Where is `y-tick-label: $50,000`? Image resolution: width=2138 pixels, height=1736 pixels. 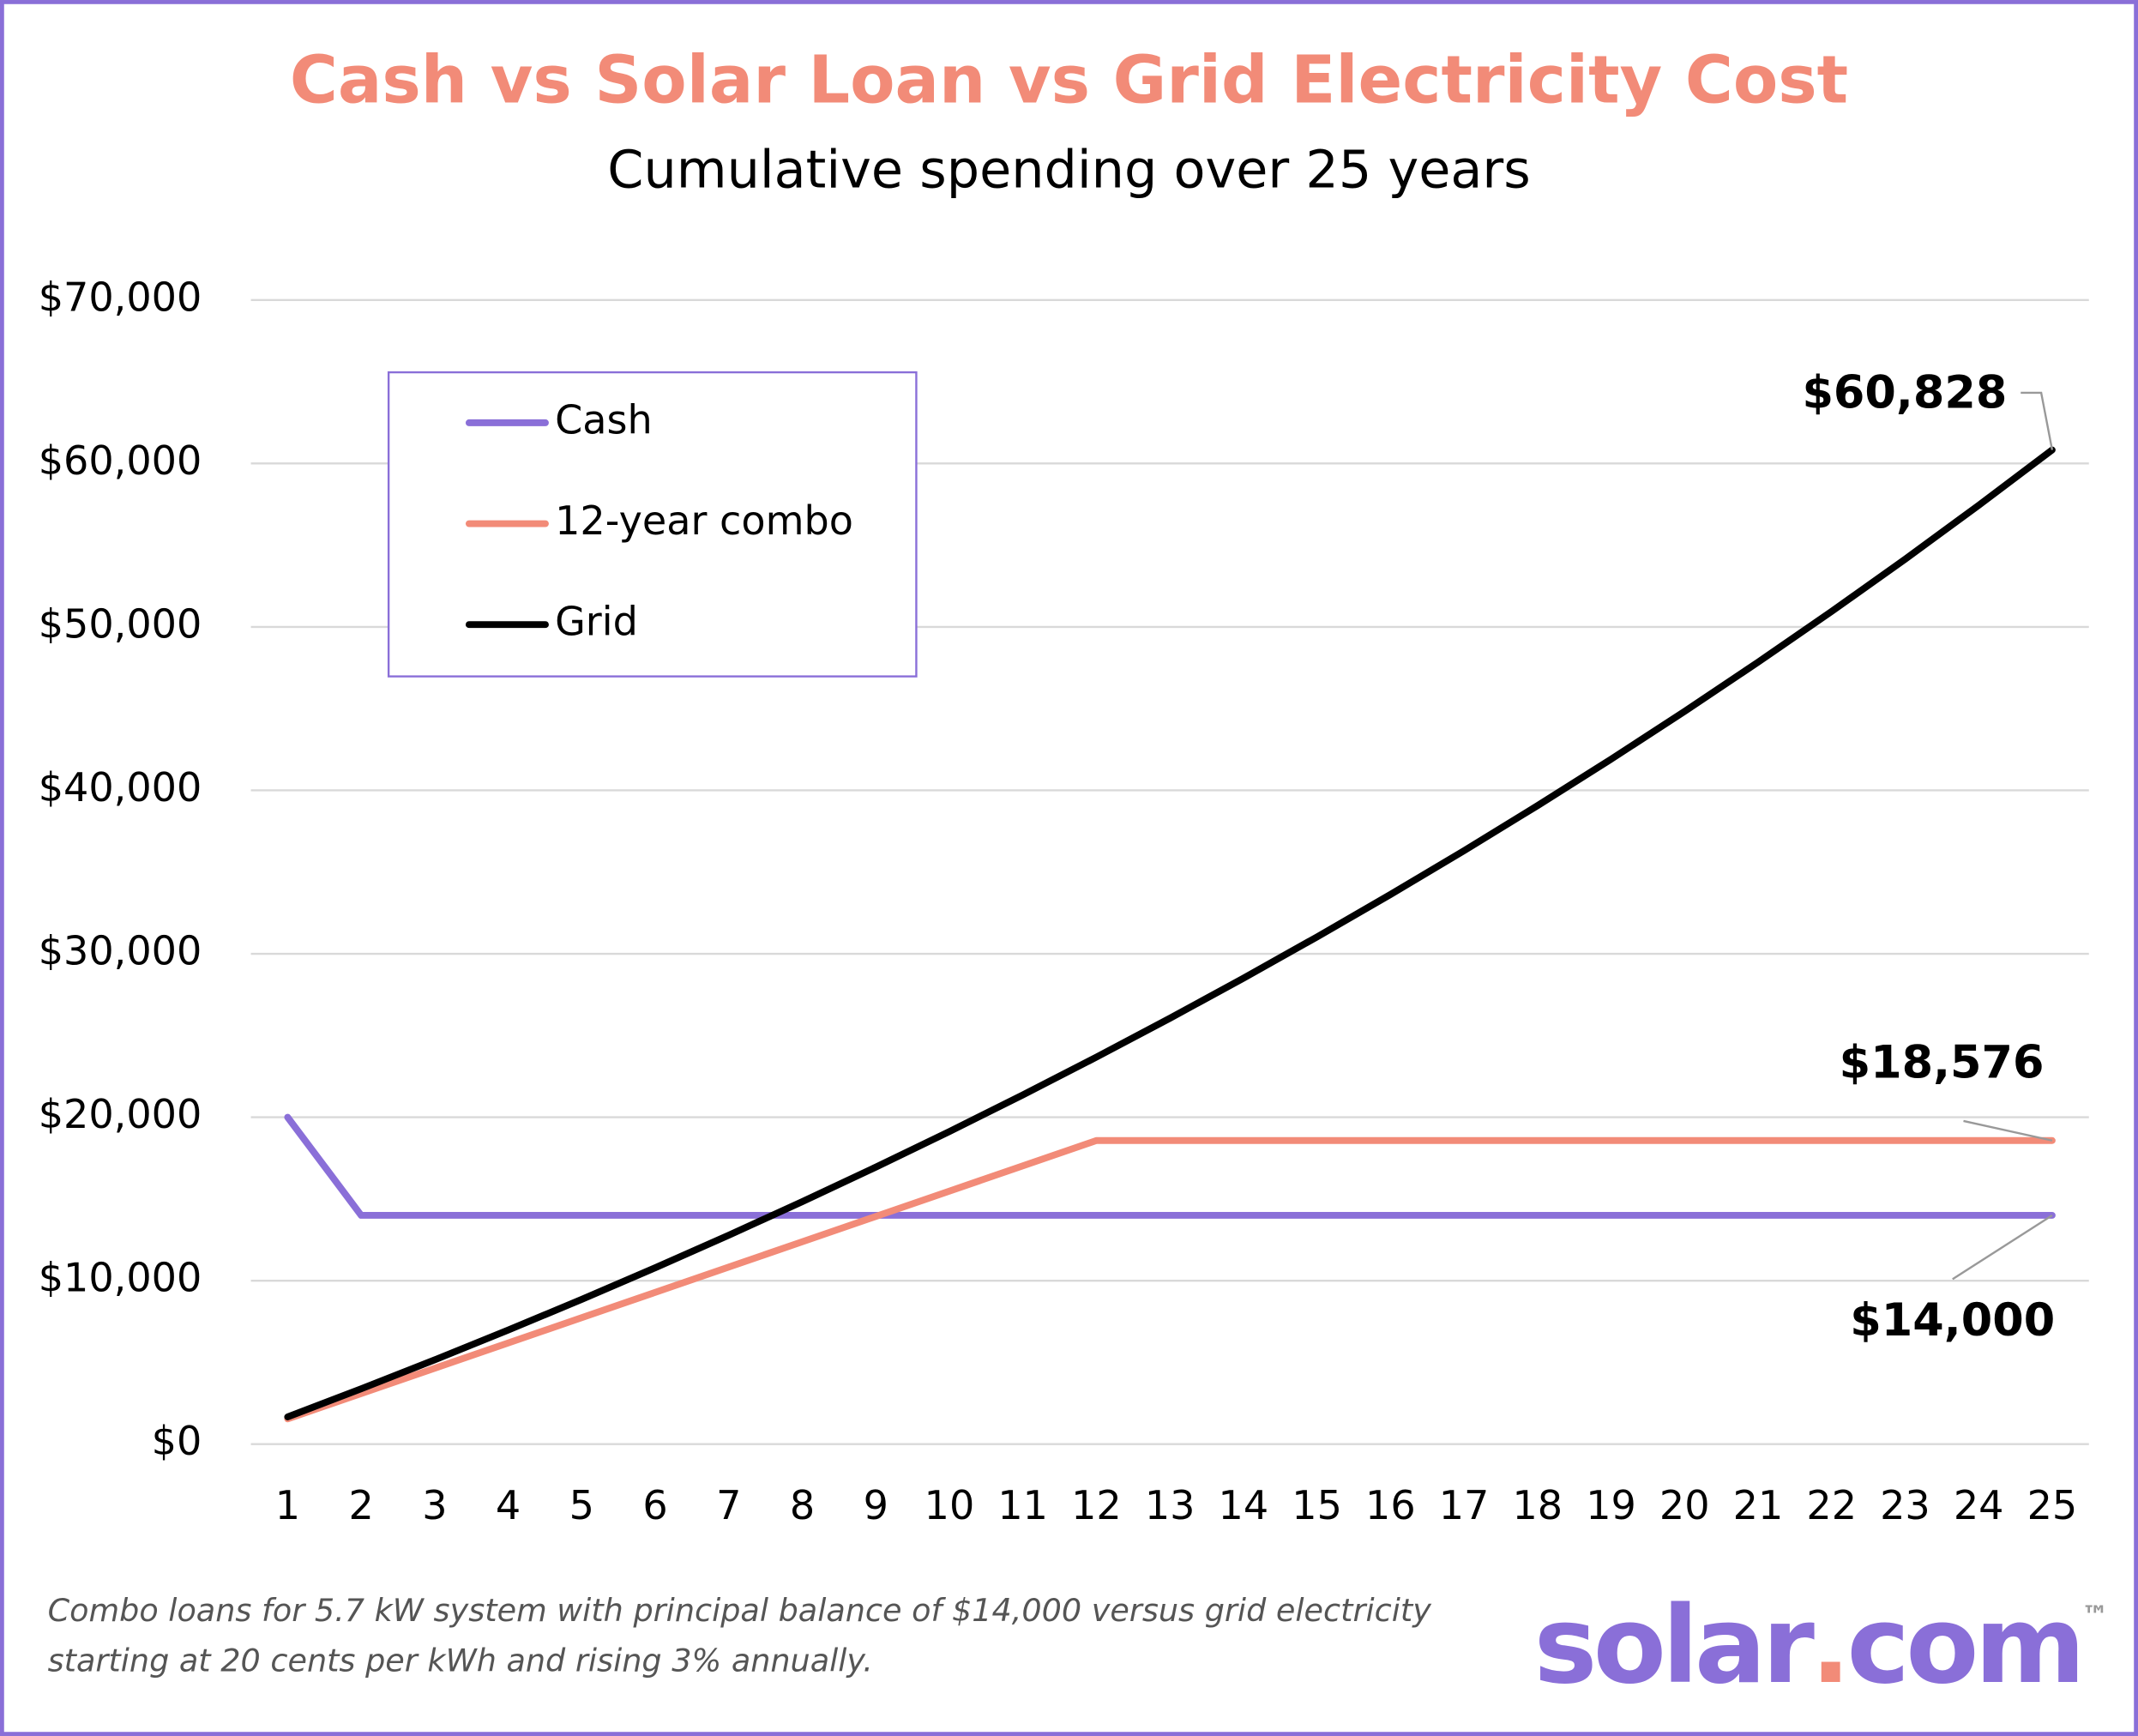 y-tick-label: $50,000 is located at coordinates (120, 623).